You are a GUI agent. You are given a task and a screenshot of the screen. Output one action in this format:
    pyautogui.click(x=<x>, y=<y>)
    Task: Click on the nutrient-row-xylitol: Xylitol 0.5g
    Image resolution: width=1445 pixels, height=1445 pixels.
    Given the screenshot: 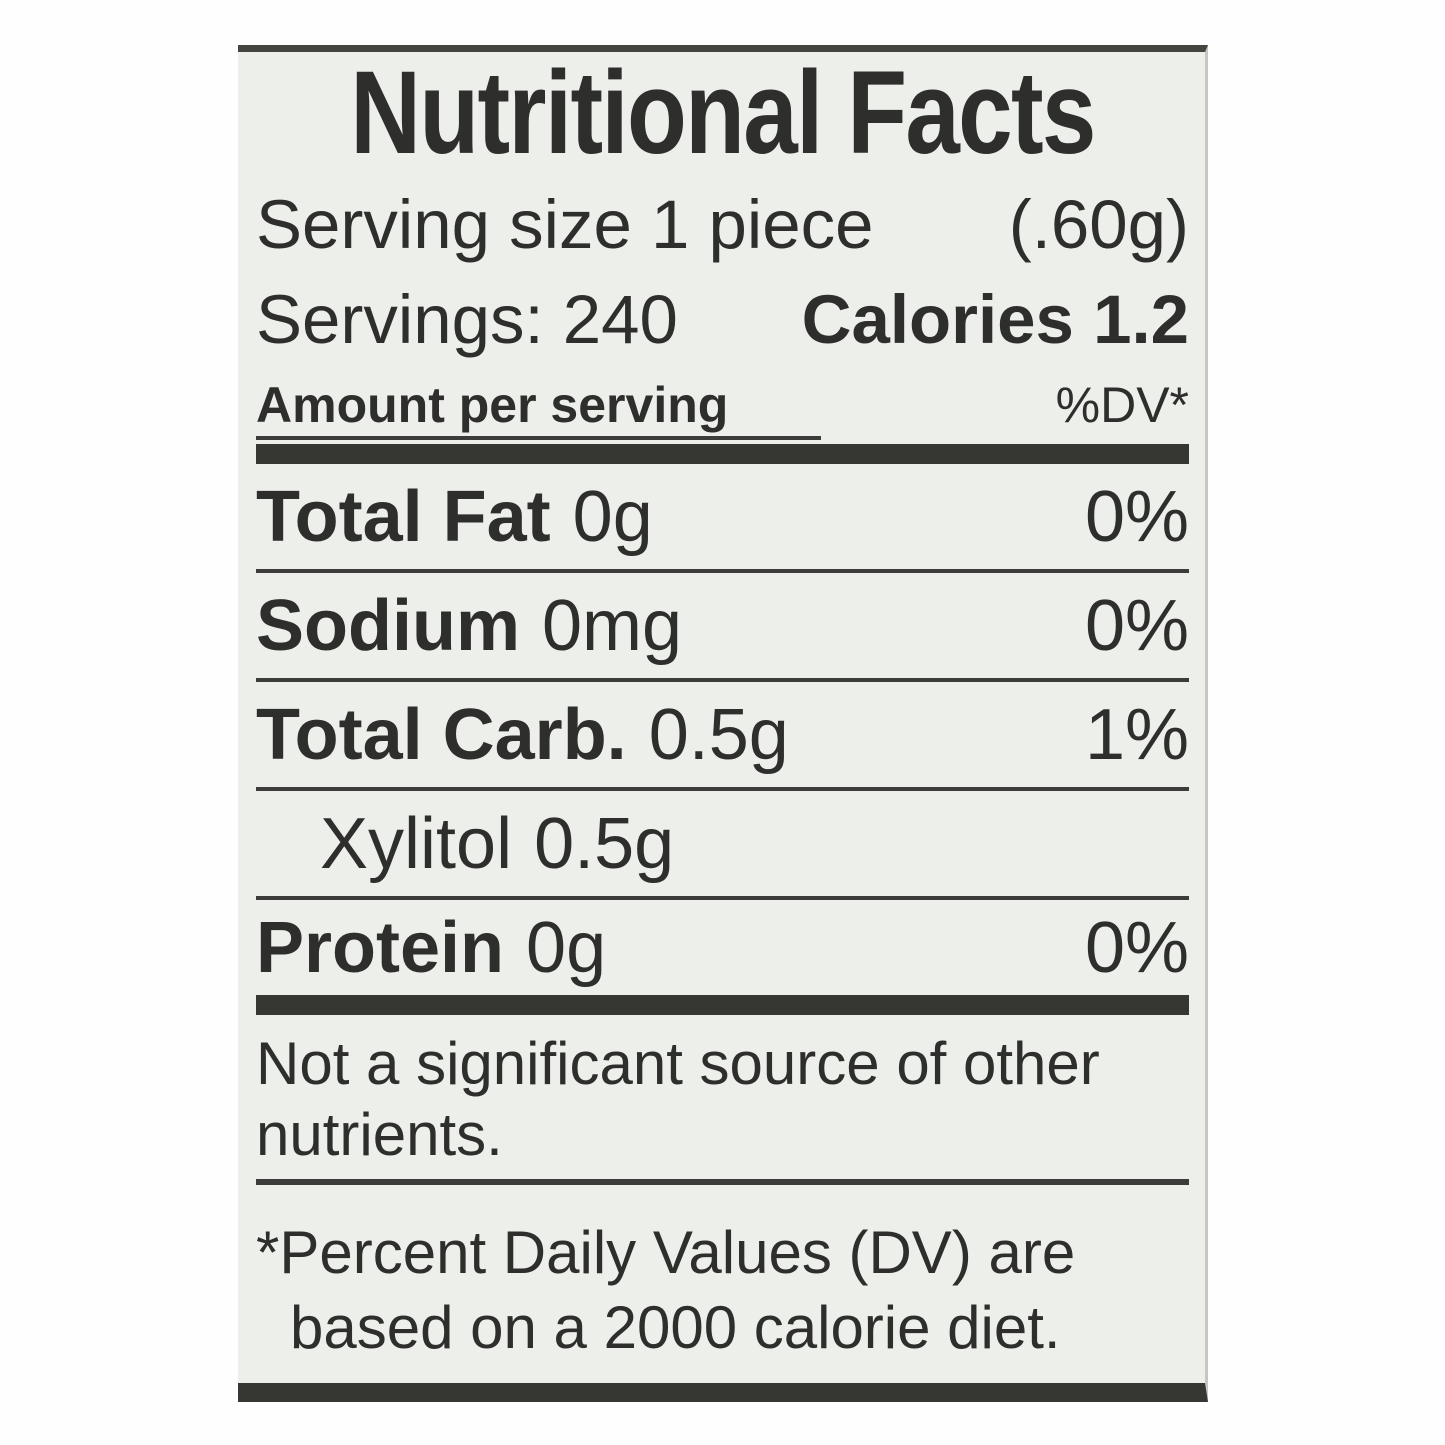 What is the action you would take?
    pyautogui.click(x=722, y=845)
    